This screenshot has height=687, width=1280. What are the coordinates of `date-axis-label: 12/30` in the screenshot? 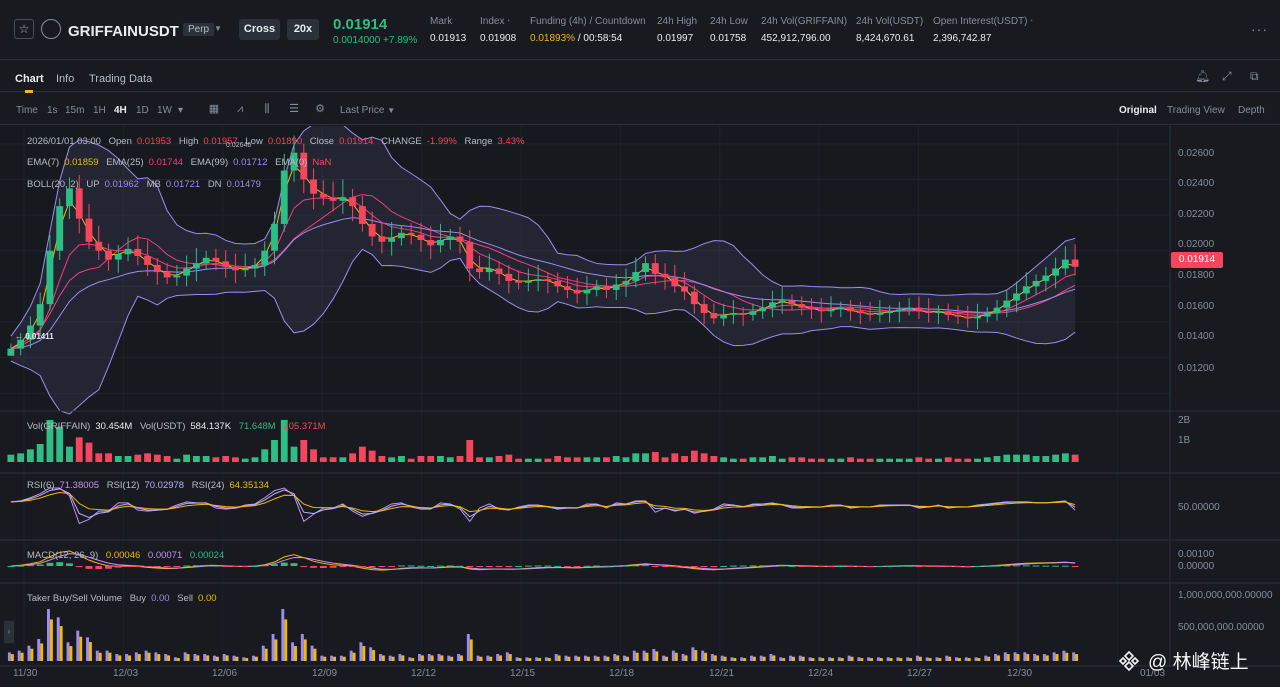 It's located at (1020, 673).